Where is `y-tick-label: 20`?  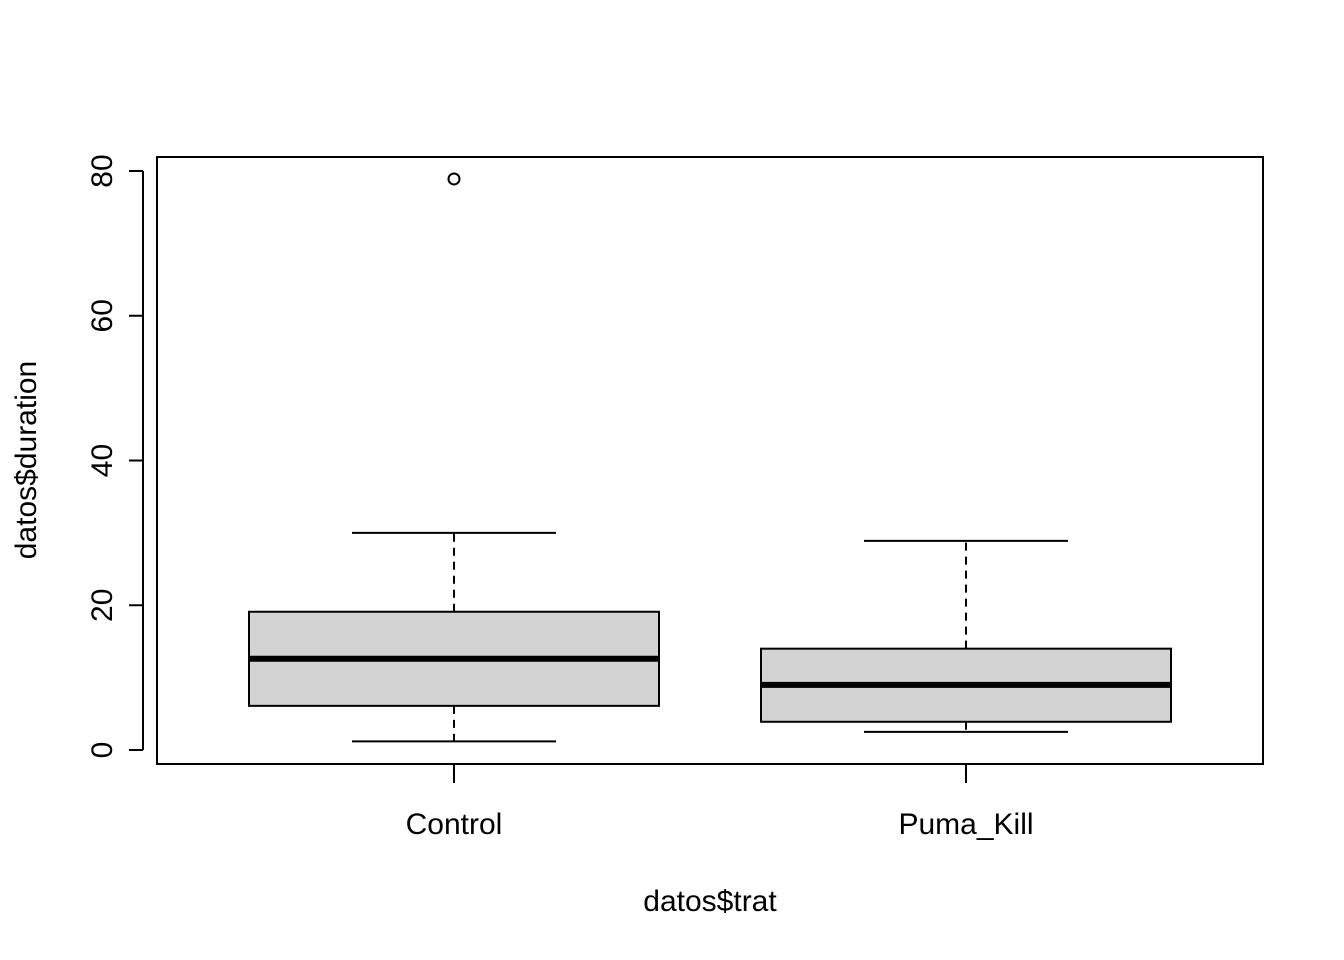
y-tick-label: 20 is located at coordinates (102, 605).